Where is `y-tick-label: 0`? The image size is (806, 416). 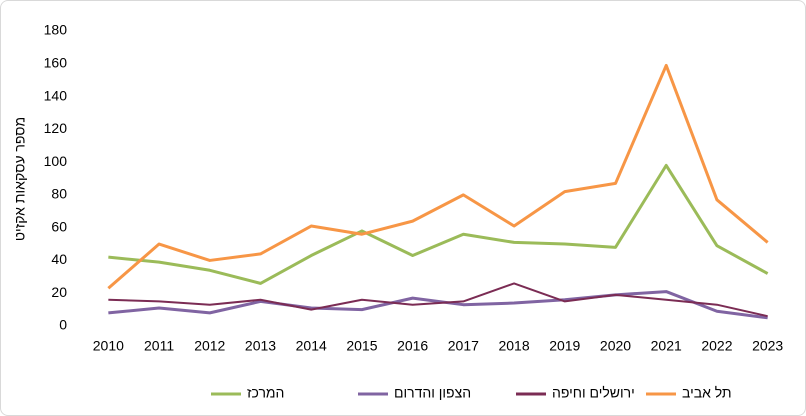 y-tick-label: 0 is located at coordinates (63, 325).